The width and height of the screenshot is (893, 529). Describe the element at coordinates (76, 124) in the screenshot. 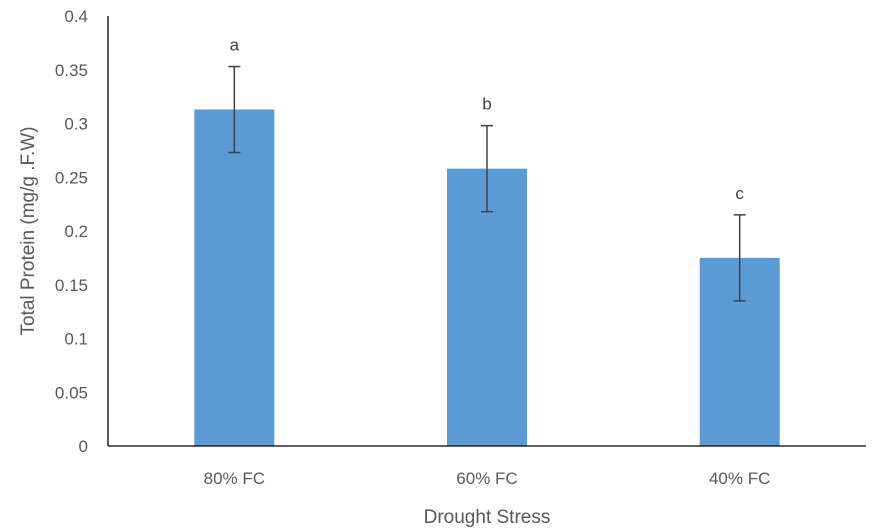

I see `y-tick-label: 0.3` at that location.